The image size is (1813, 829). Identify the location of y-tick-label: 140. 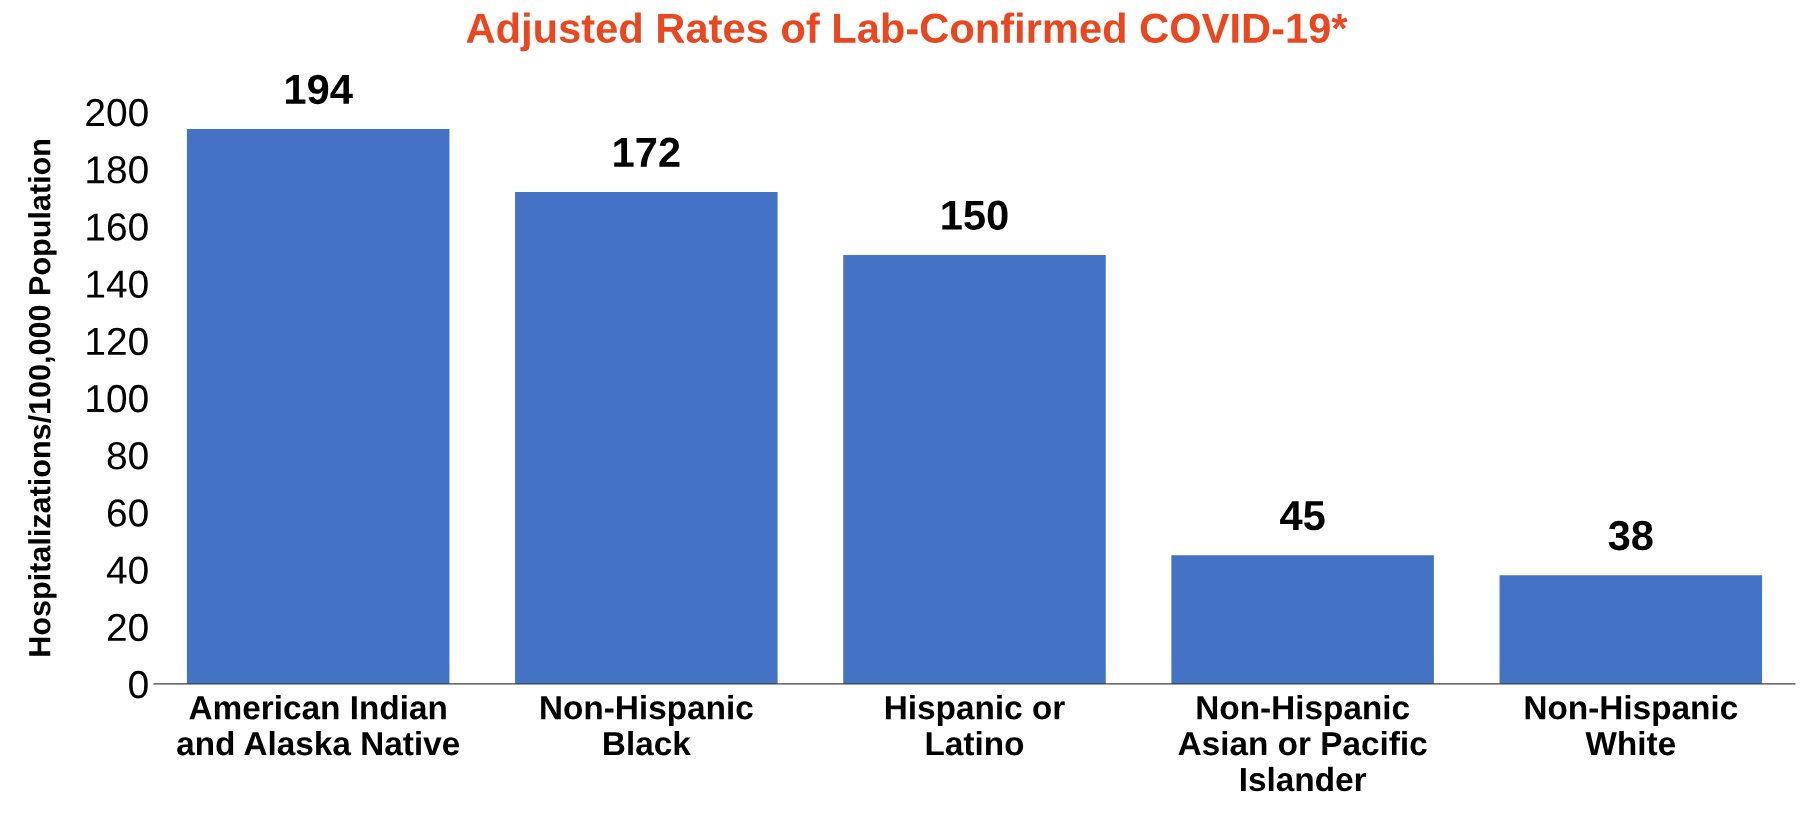
(117, 284).